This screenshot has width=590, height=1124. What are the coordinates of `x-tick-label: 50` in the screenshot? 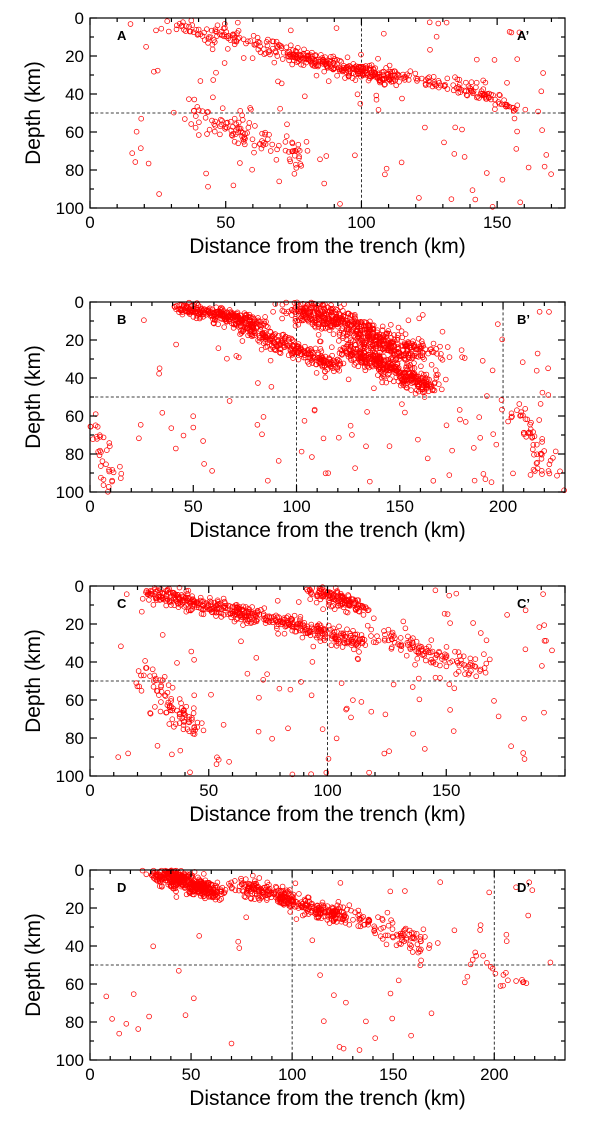 It's located at (225, 222).